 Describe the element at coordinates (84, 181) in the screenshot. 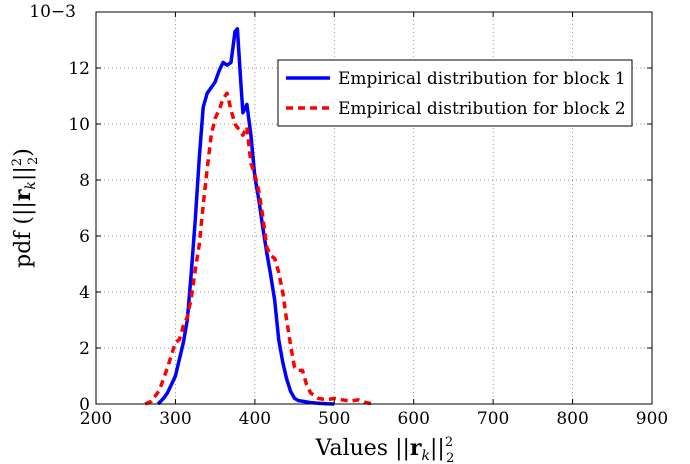

I see `y-tick-label: 8` at that location.